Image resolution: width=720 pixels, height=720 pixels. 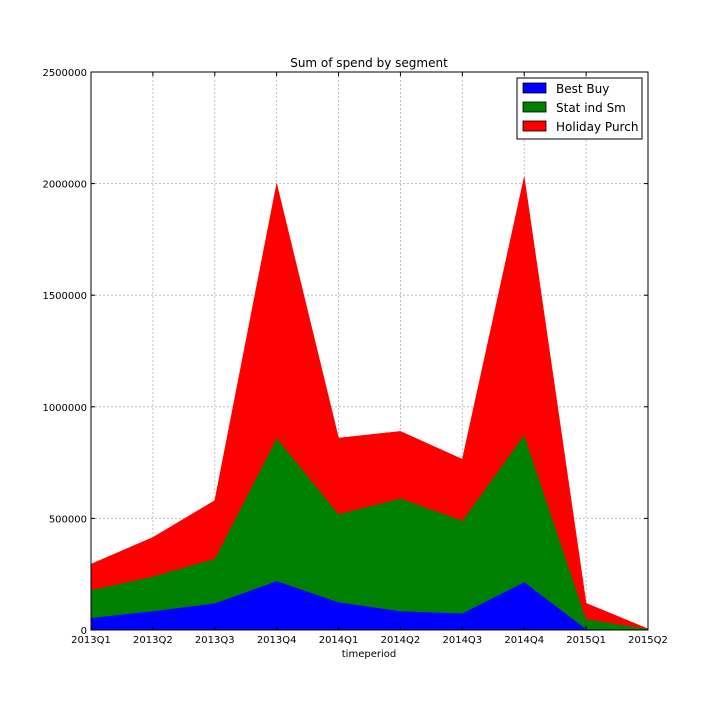 I want to click on legend: Best Buy Stat ind Sm Holiday Purch, so click(x=579, y=108).